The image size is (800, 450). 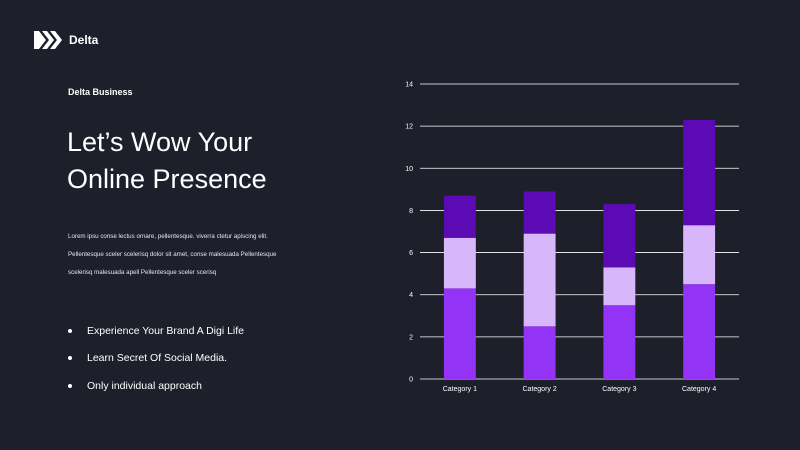 I want to click on y-tick-label: 2, so click(x=411, y=337).